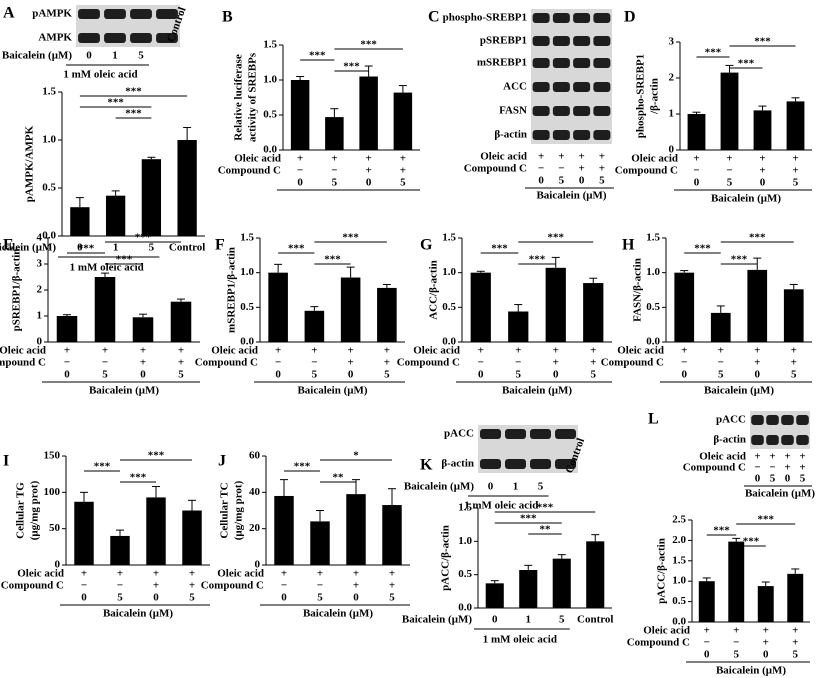 The image size is (817, 678). What do you see at coordinates (232, 290) in the screenshot?
I see `y-axis-label: mSREBP1/β-actin` at bounding box center [232, 290].